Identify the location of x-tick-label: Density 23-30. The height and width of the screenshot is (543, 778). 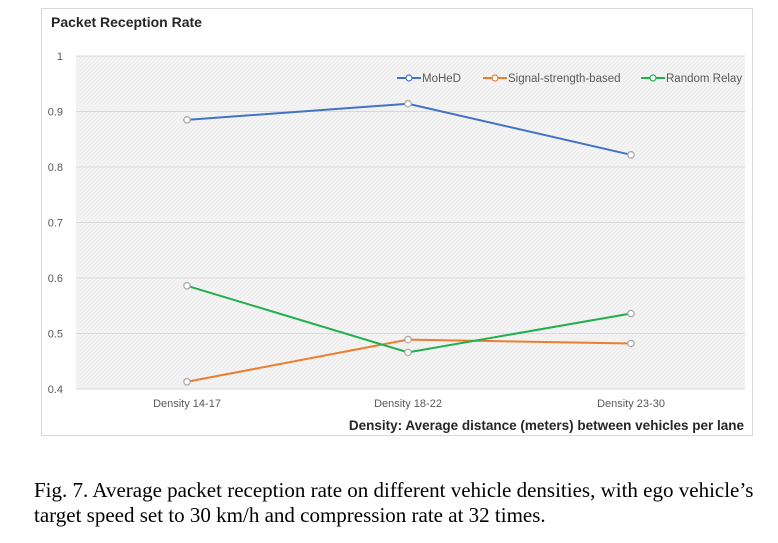
(631, 404).